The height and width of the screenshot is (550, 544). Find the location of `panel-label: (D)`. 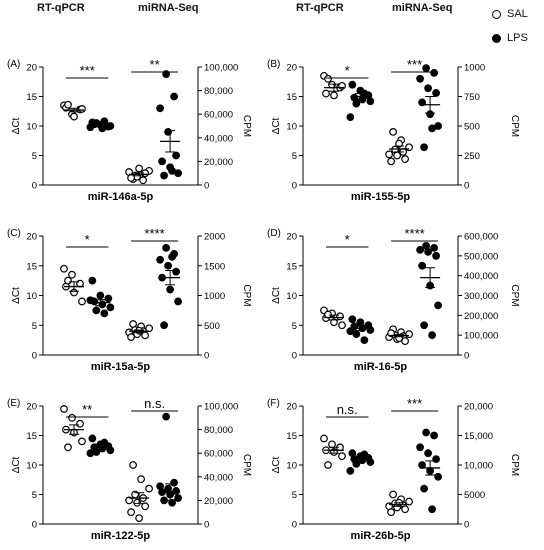

panel-label: (D) is located at coordinates (274, 233).